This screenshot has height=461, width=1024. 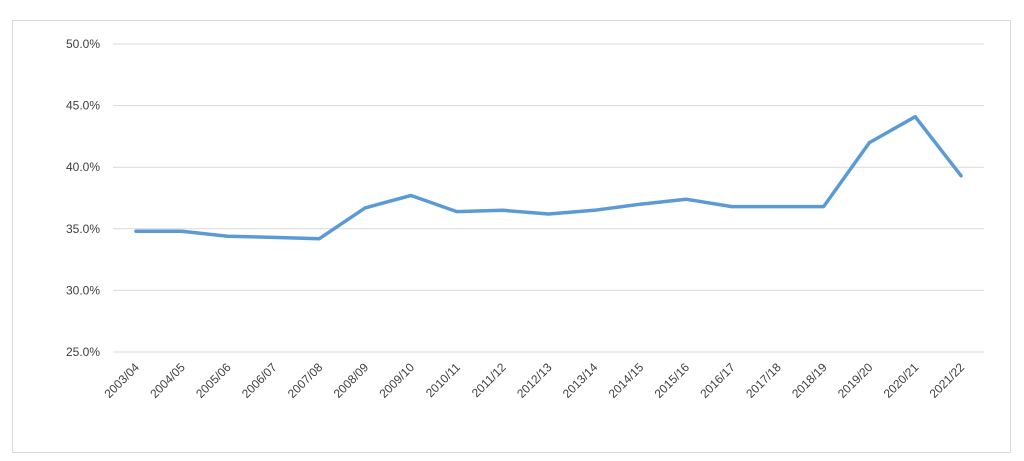 What do you see at coordinates (580, 380) in the screenshot?
I see `x-tick-label: 2013/14` at bounding box center [580, 380].